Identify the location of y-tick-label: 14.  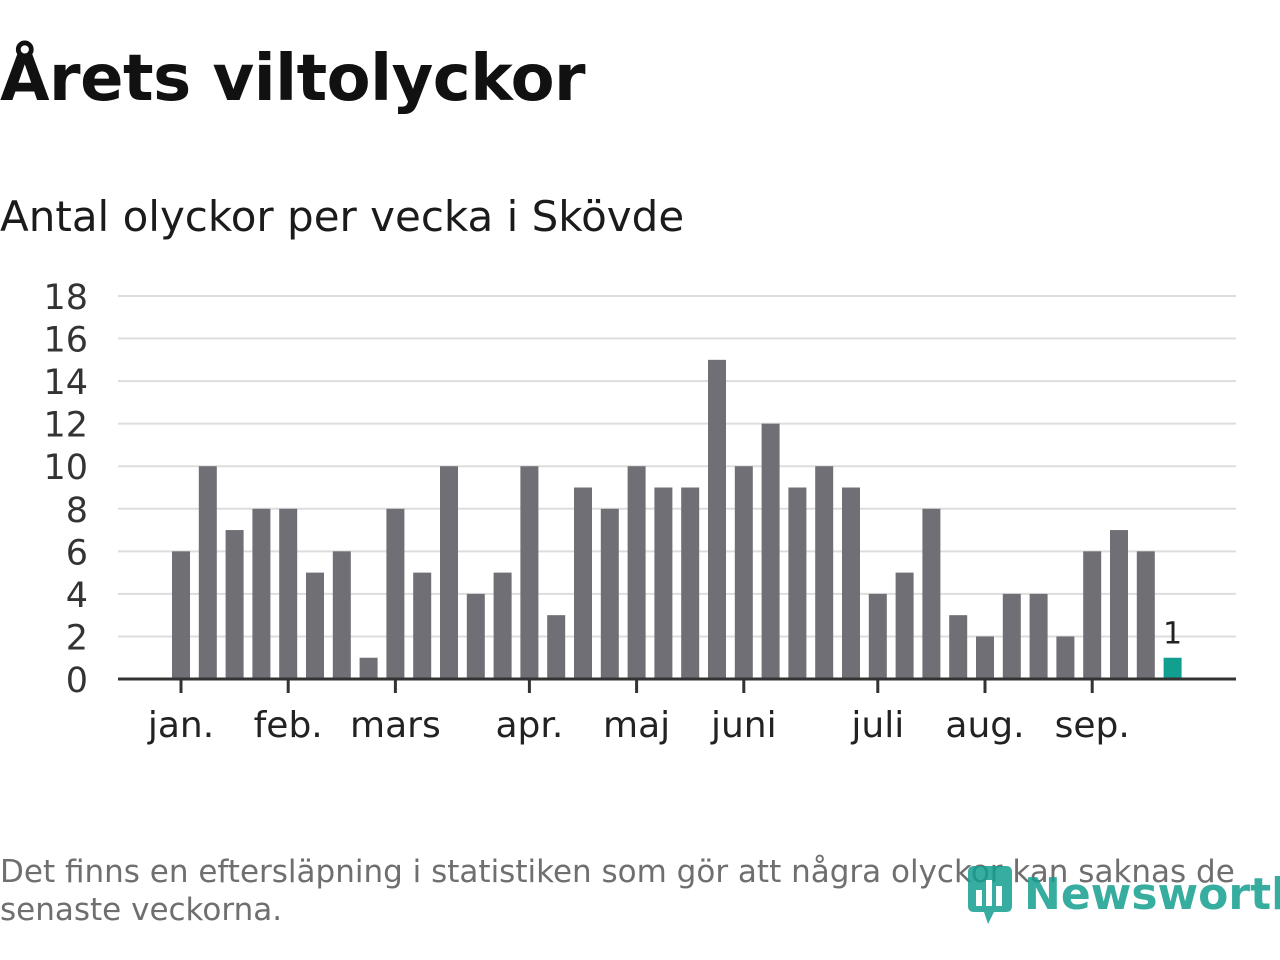
(65, 383).